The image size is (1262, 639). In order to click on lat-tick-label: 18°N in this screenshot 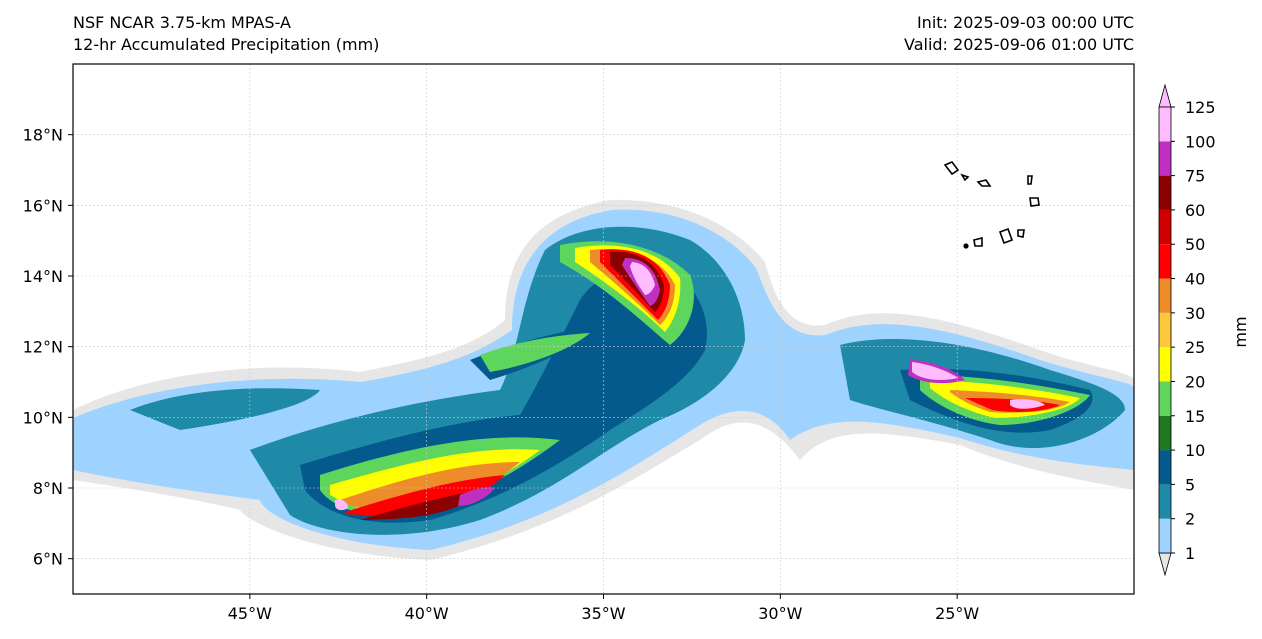, I will do `click(43, 135)`.